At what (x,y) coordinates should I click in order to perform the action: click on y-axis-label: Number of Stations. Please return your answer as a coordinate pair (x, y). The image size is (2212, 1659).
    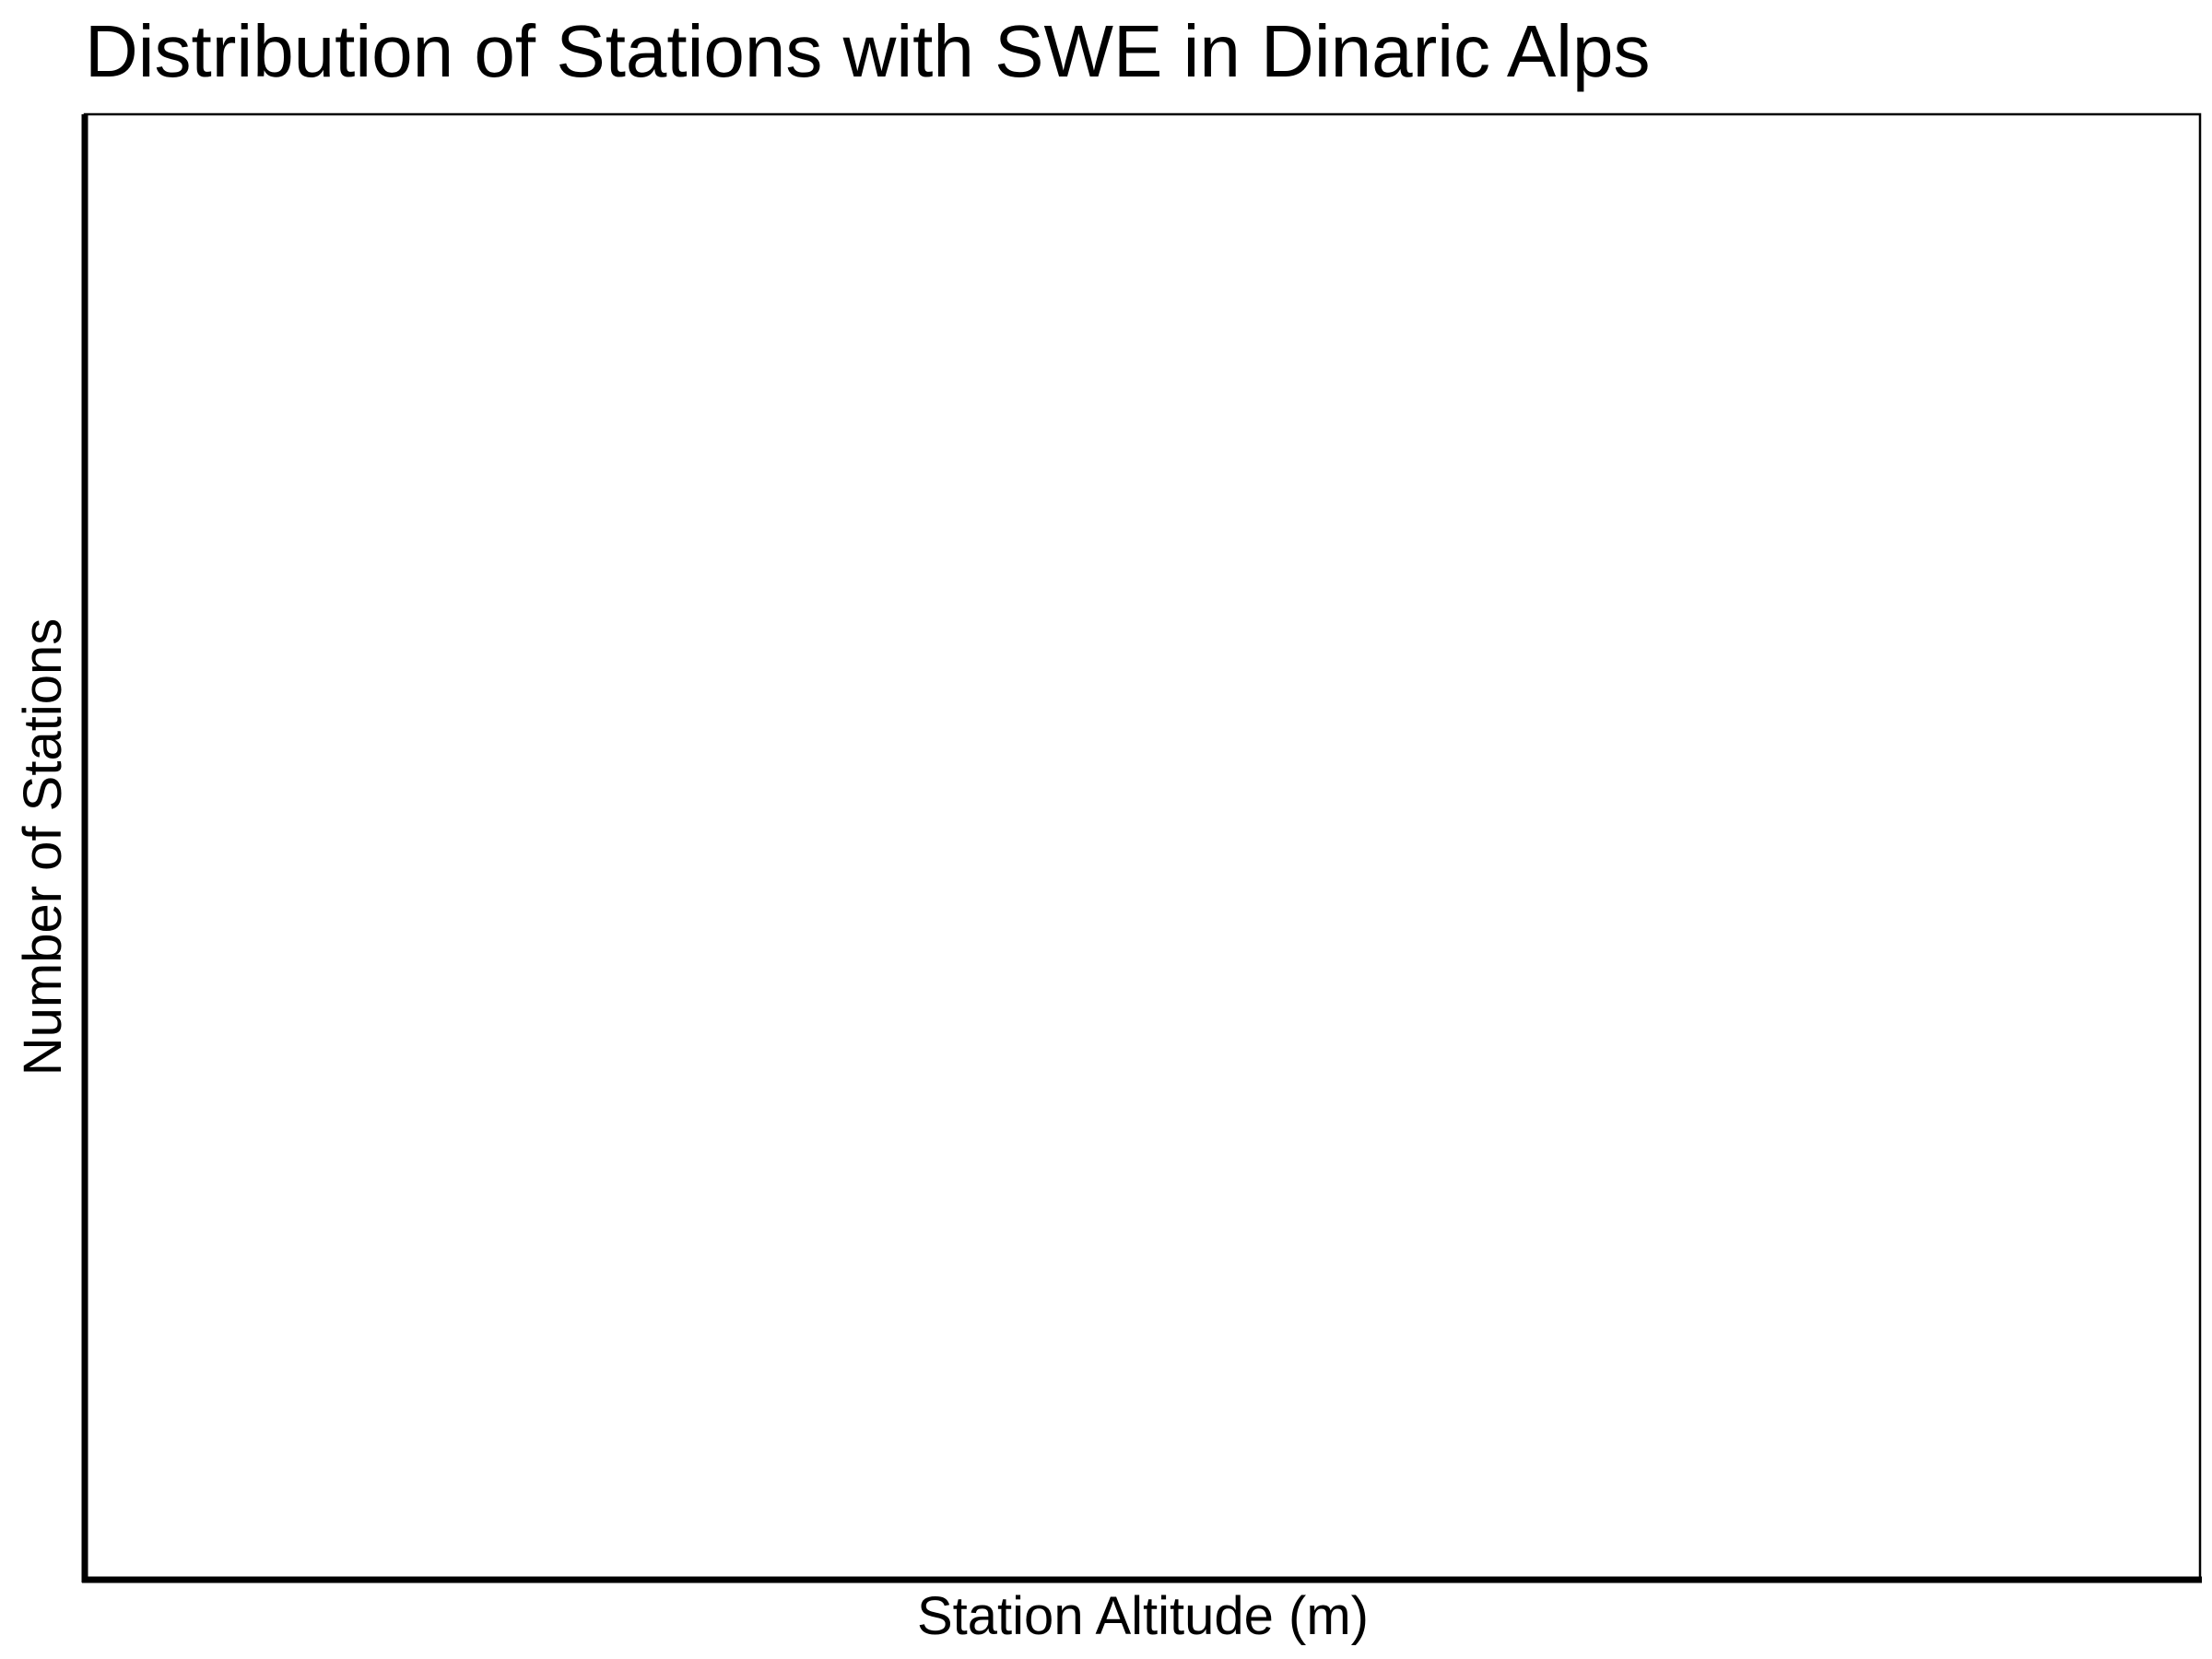
    Looking at the image, I should click on (43, 847).